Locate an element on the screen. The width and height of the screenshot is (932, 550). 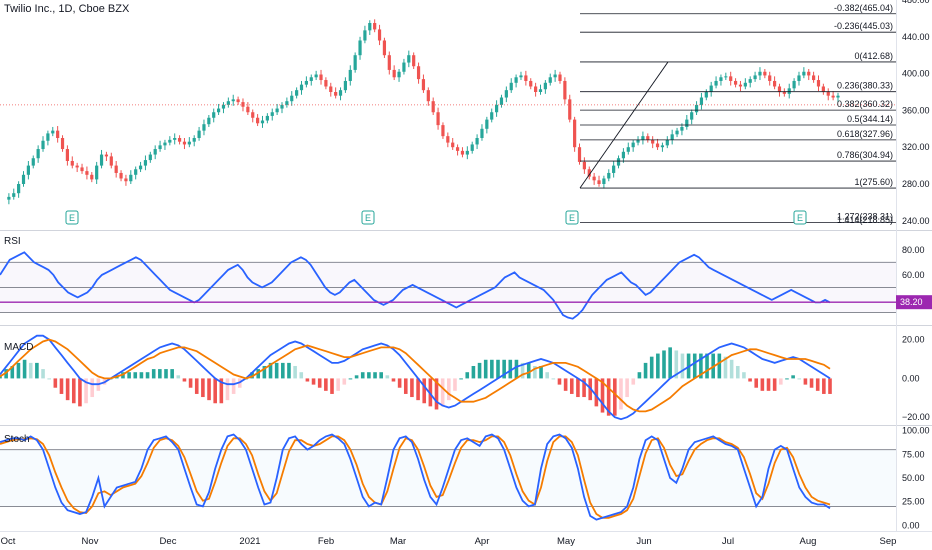
fib-level-label: 0(412.68) is located at coordinates (873, 56).